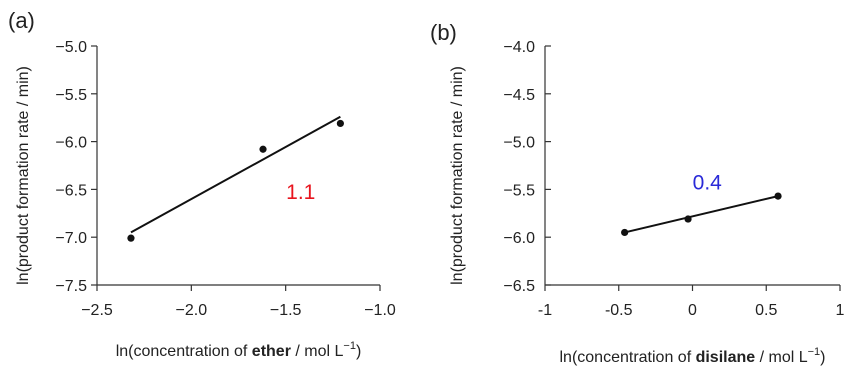  I want to click on slope-annotation-a: 1.1, so click(300, 192).